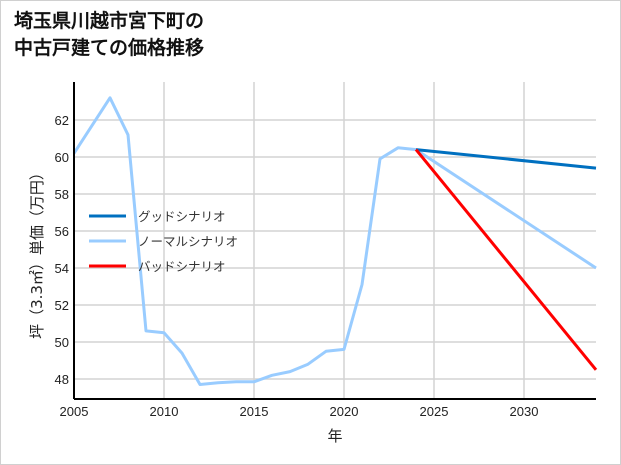  Describe the element at coordinates (524, 411) in the screenshot. I see `x-tick-label: 2030` at that location.